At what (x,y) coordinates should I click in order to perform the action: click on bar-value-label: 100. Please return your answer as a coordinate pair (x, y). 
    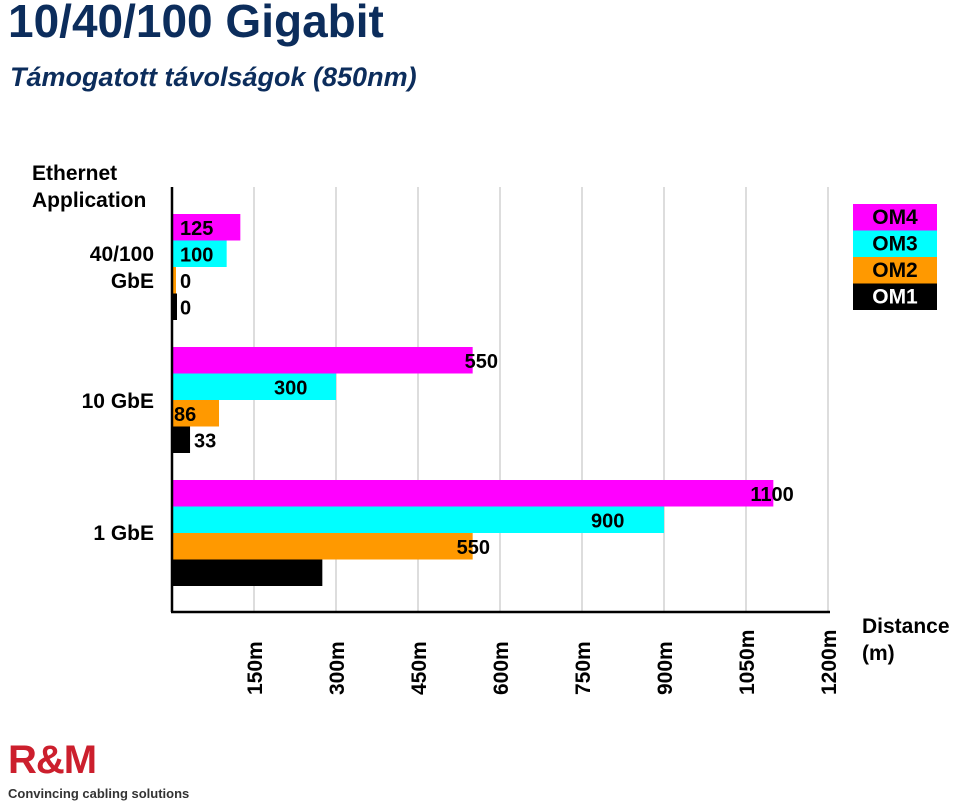
    Looking at the image, I should click on (196, 256).